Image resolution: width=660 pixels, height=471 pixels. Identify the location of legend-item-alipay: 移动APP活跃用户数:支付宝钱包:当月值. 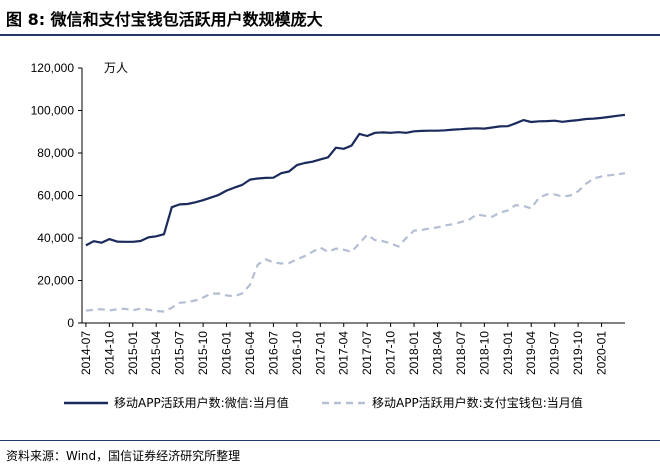
(452, 402).